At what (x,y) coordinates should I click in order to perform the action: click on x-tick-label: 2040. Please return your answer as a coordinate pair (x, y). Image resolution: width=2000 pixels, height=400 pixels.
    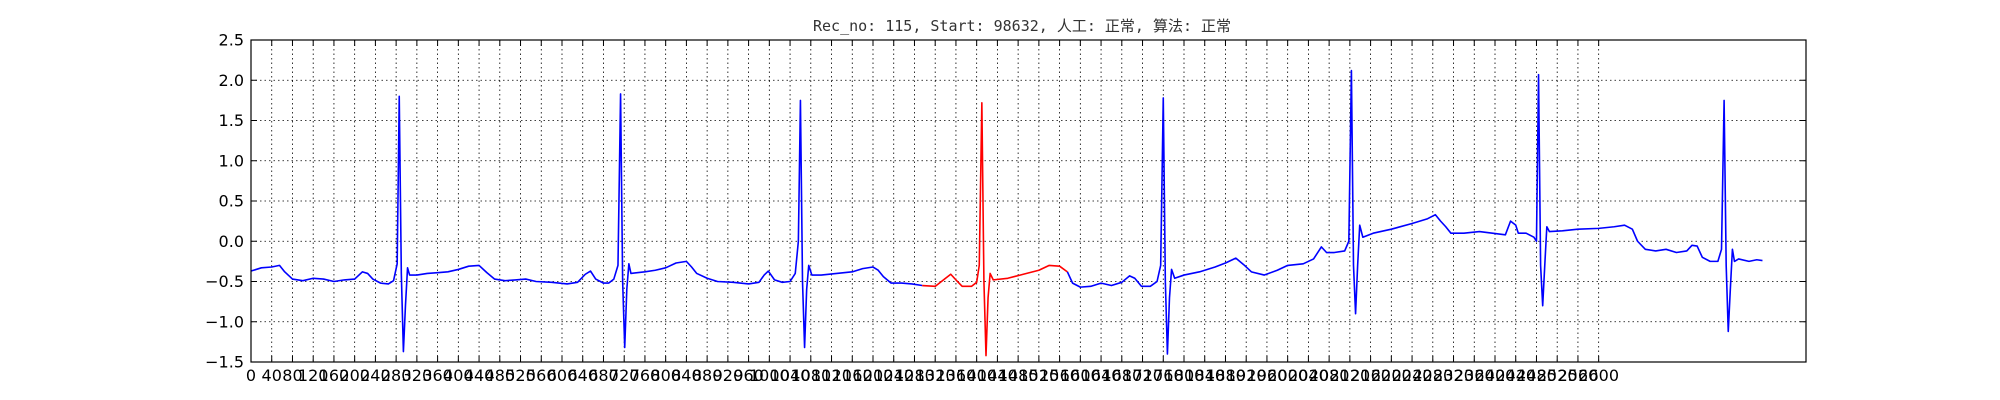
    Looking at the image, I should click on (1308, 375).